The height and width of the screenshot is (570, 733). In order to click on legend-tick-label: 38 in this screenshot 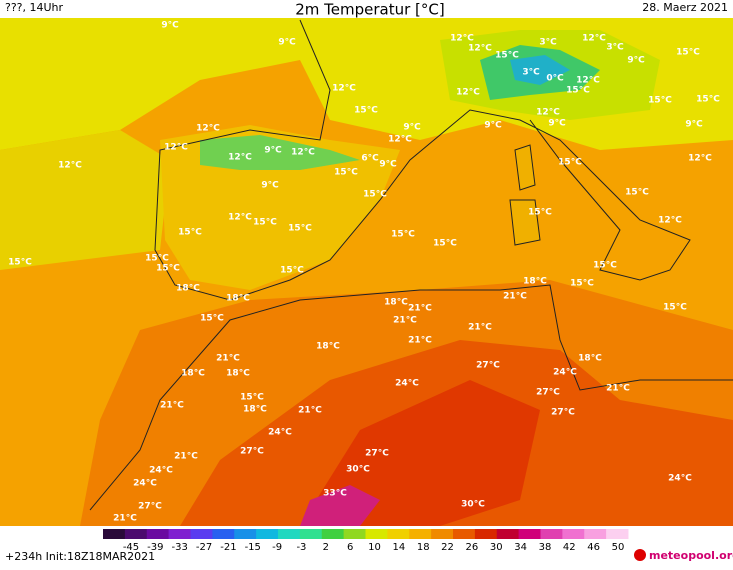, I will do `click(545, 547)`.